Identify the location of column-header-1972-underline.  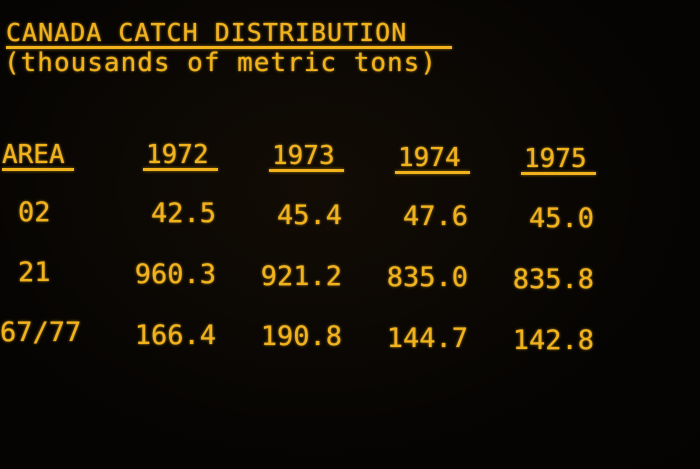
(180, 169).